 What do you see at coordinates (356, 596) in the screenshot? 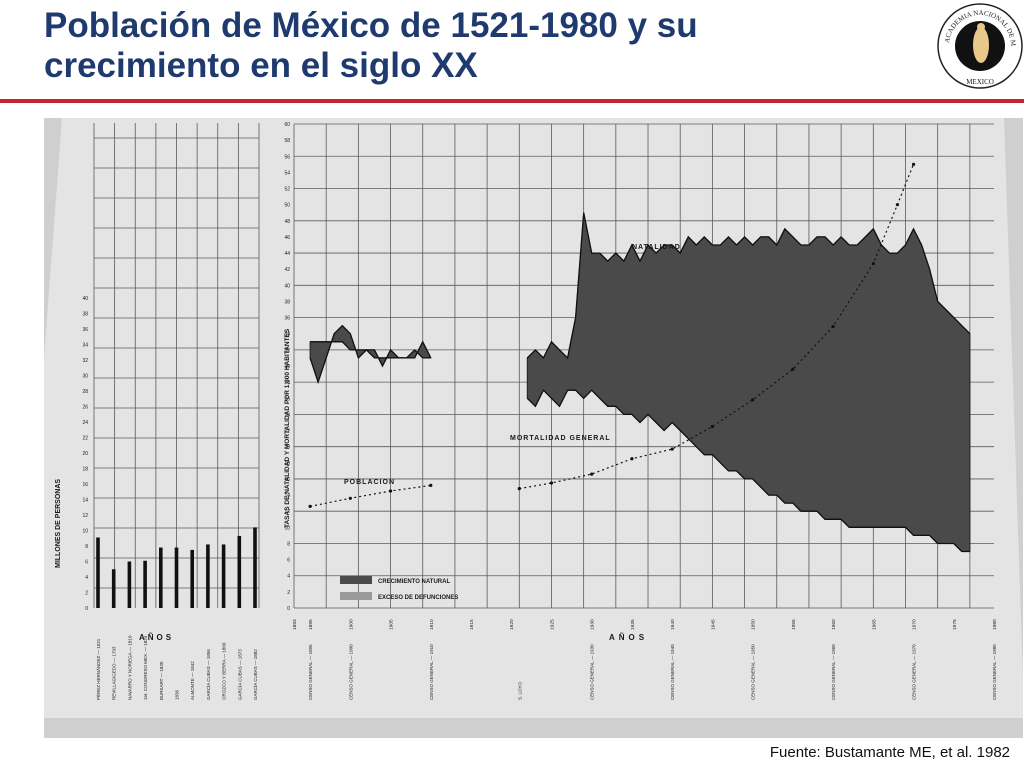
I see `legend-swatch-exceso` at bounding box center [356, 596].